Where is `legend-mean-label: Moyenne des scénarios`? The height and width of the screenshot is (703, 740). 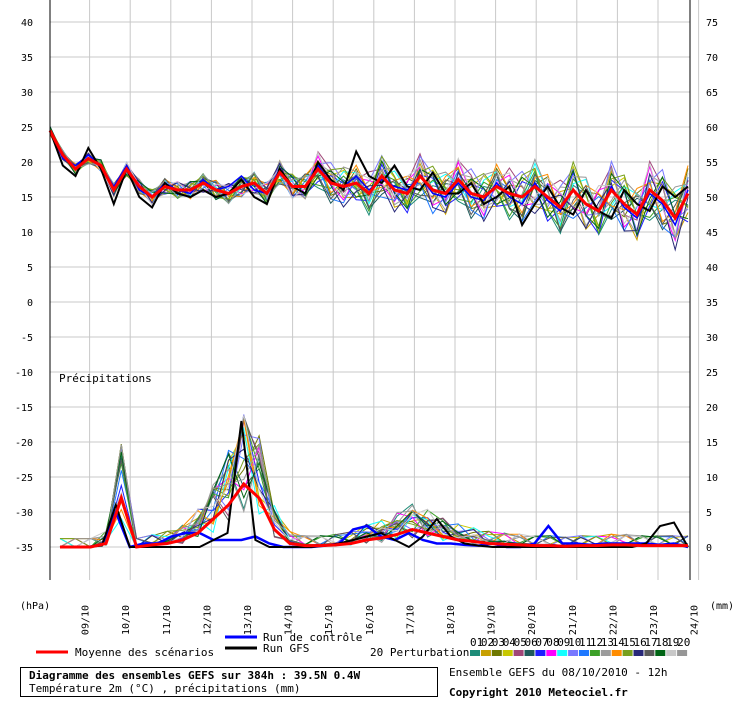
legend-mean-label: Moyenne des scénarios is located at coordinates (144, 652).